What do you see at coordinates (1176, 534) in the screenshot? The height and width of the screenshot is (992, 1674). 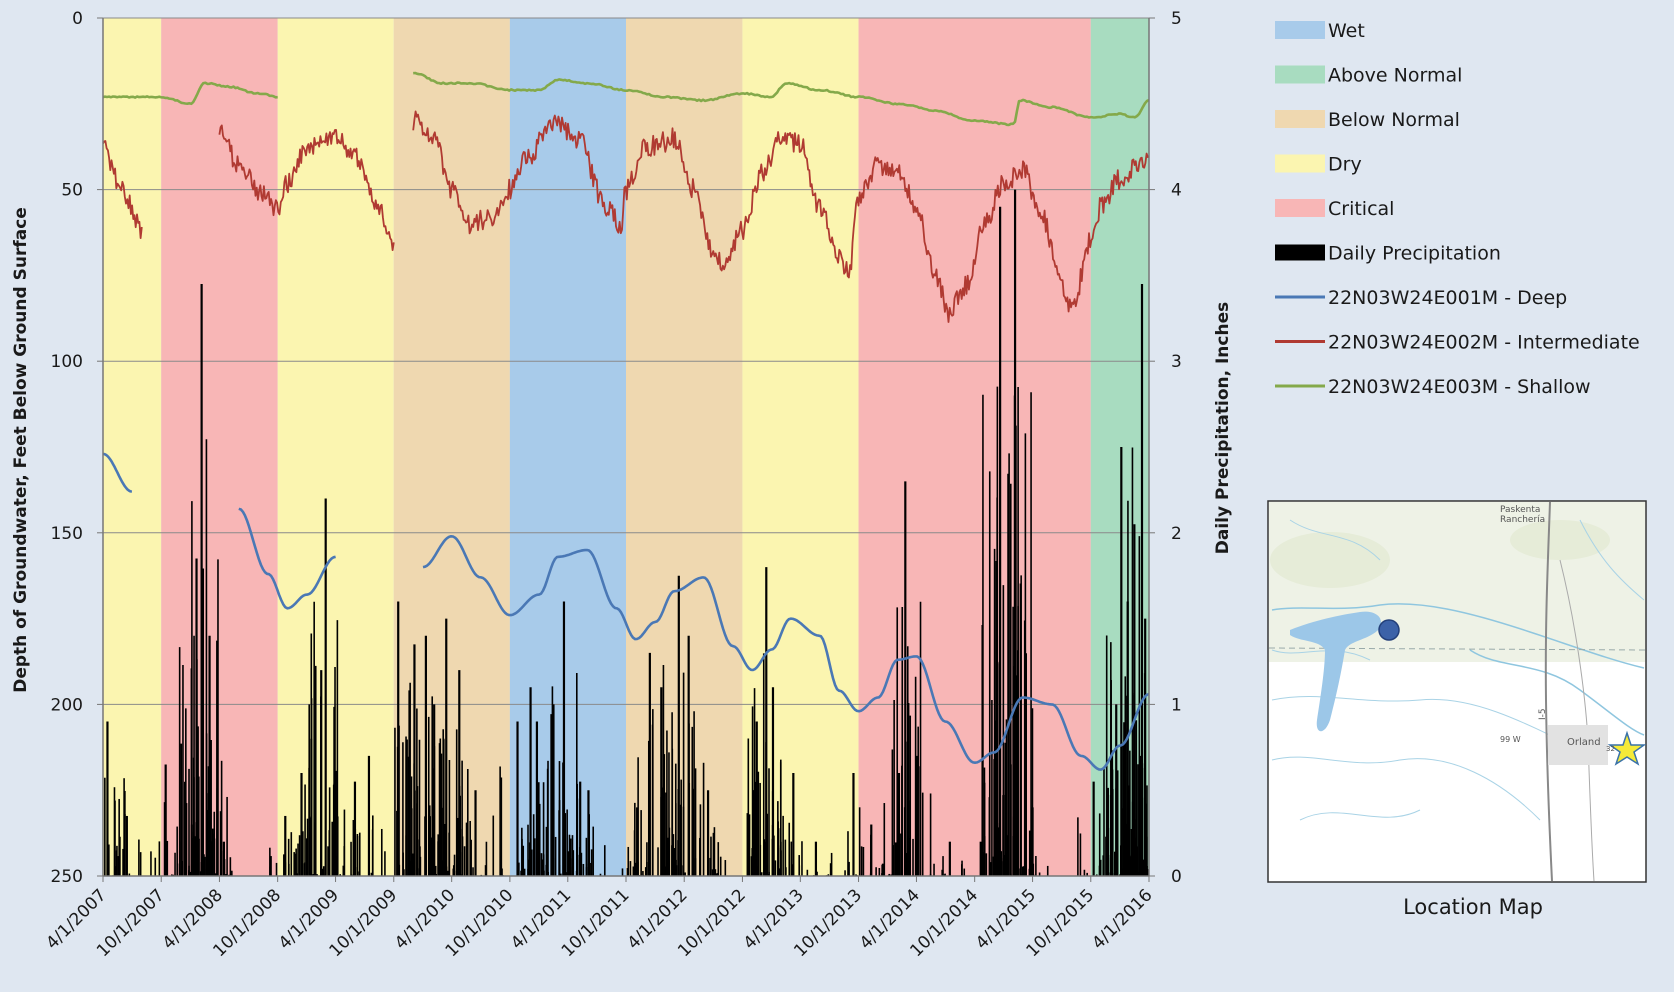 I see `y-right-tick-label: 2` at bounding box center [1176, 534].